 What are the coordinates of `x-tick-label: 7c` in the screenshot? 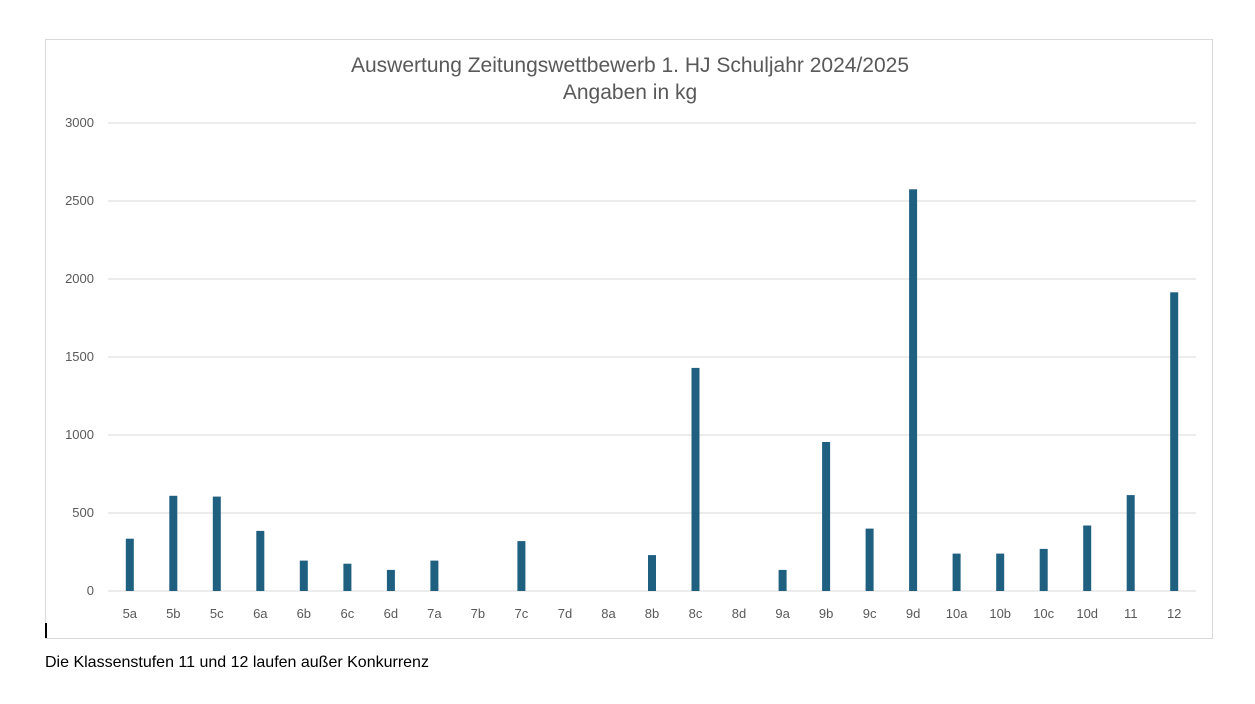 It's located at (522, 613).